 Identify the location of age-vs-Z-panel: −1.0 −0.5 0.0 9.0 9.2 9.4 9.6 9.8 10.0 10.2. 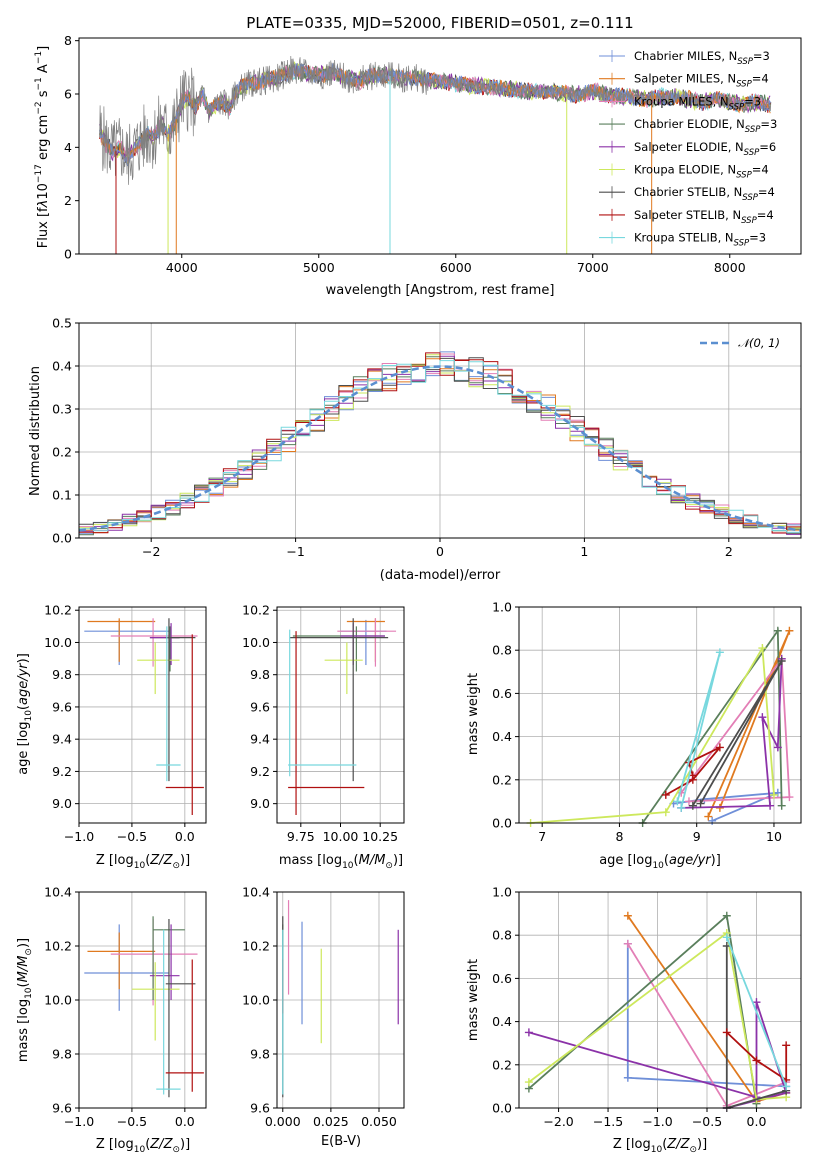
(125, 723).